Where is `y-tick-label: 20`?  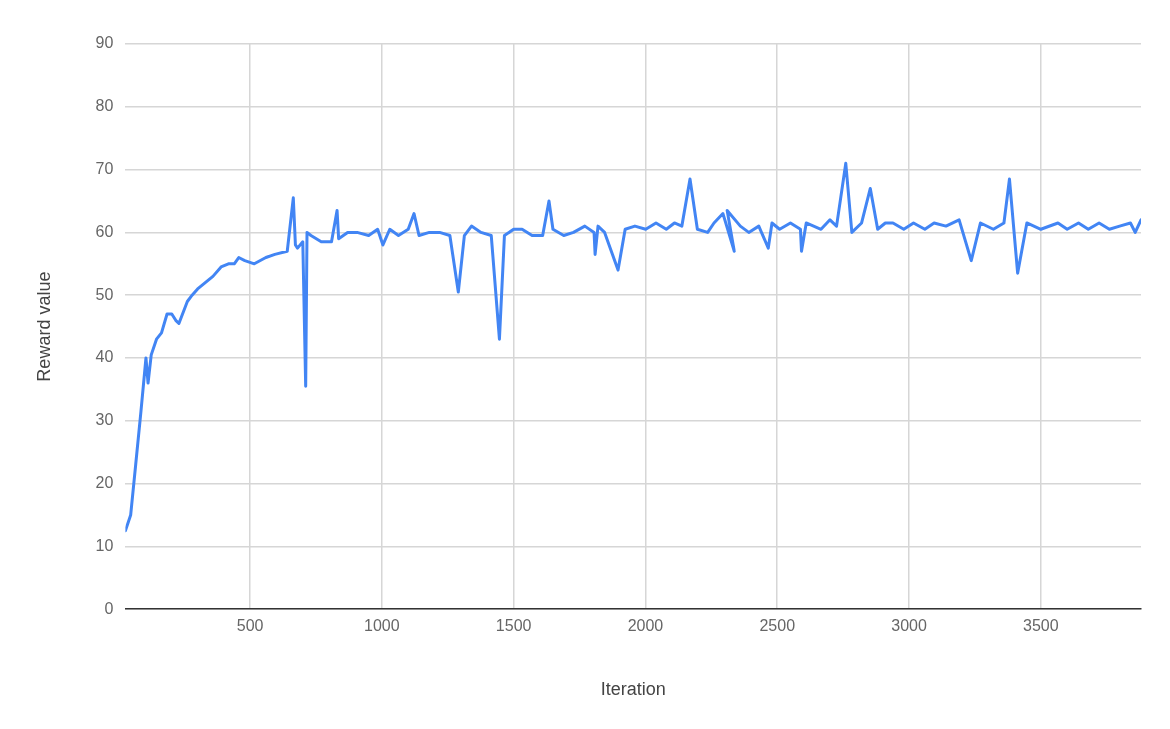 y-tick-label: 20 is located at coordinates (104, 483).